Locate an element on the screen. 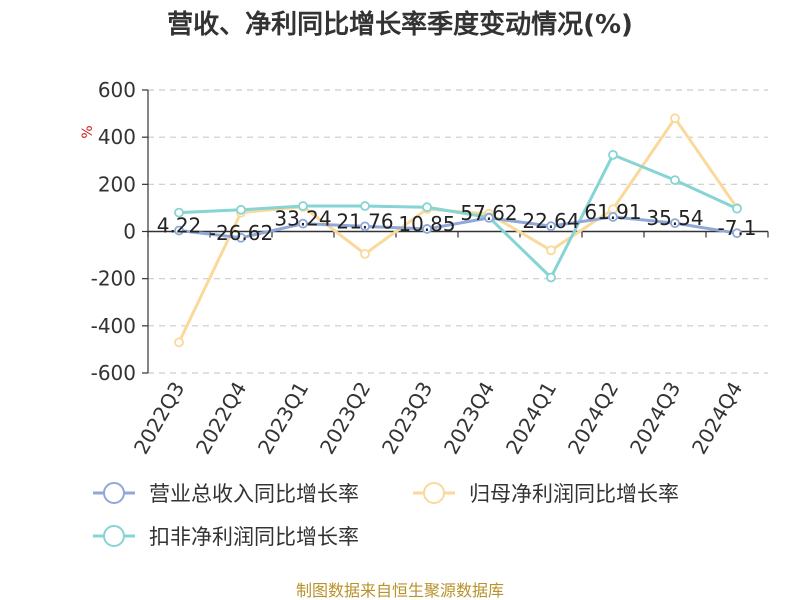 The height and width of the screenshot is (600, 800). legend-label: 归母净利润同比增长率 is located at coordinates (574, 494).